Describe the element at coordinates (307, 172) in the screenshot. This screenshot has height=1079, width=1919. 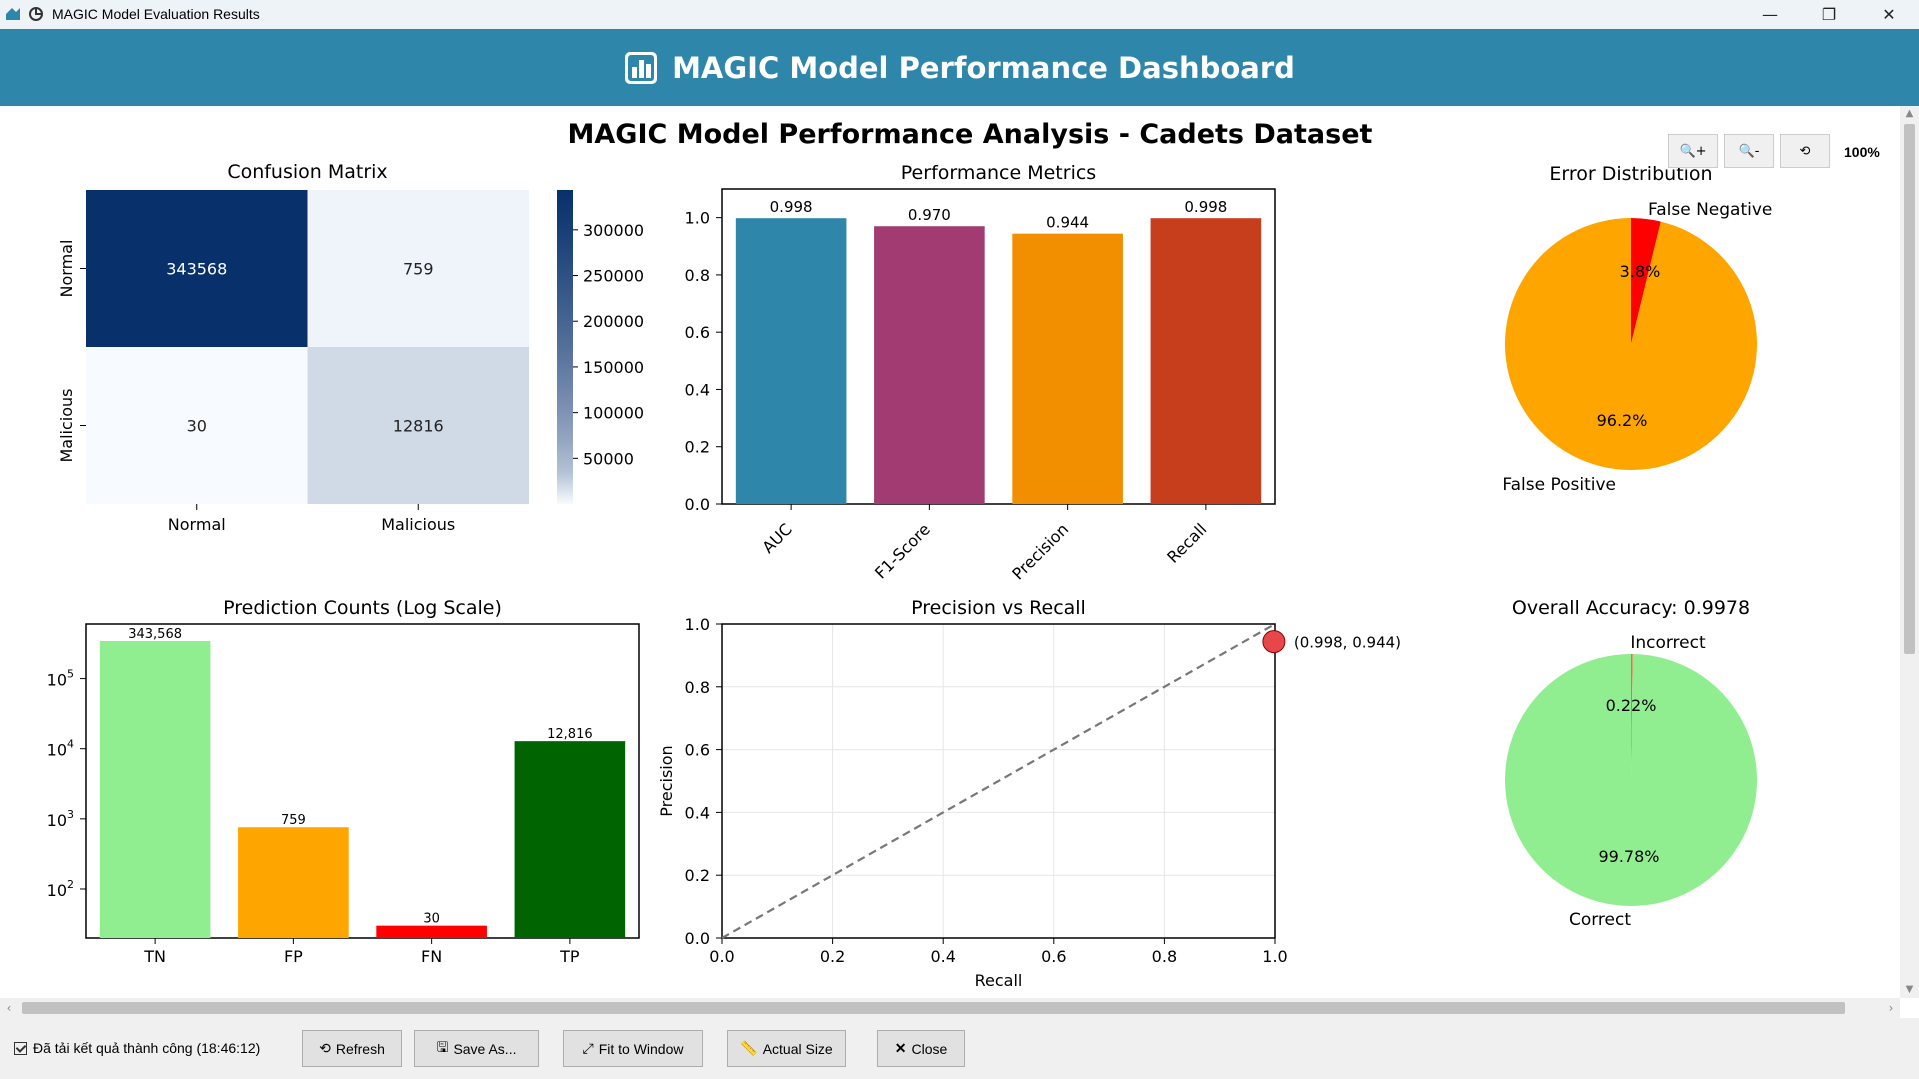
I see `cm-title: Confusion Matrix` at that location.